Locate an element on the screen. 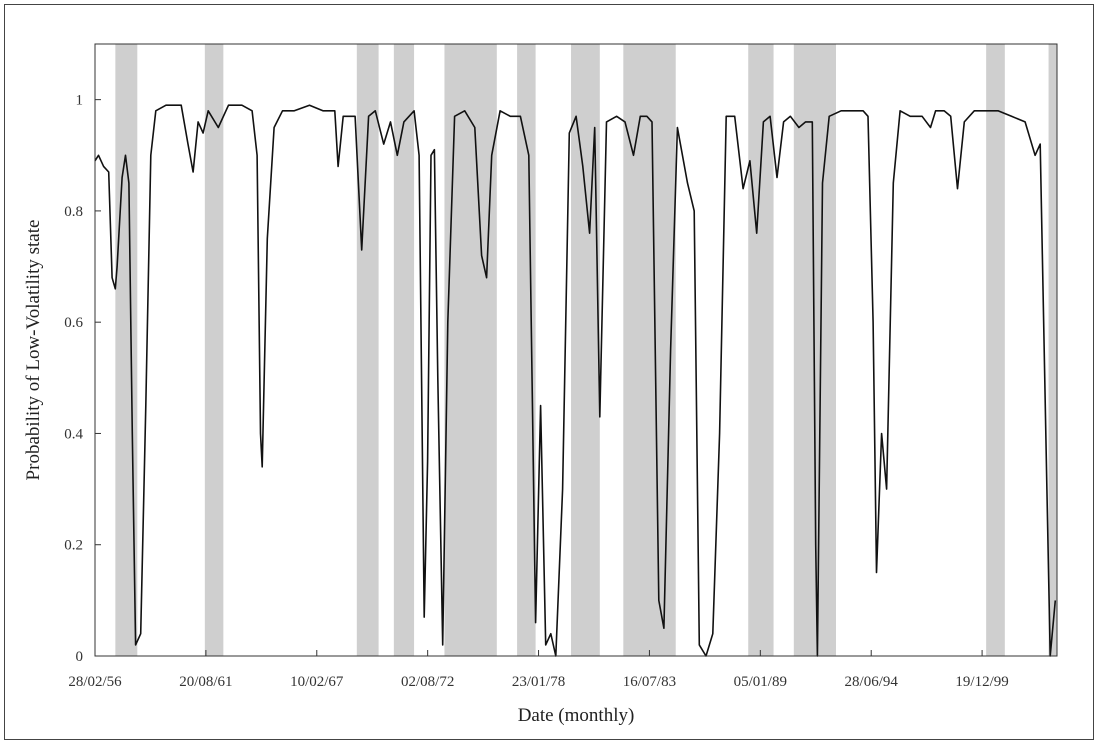  y-tick-label: 1 is located at coordinates (80, 101).